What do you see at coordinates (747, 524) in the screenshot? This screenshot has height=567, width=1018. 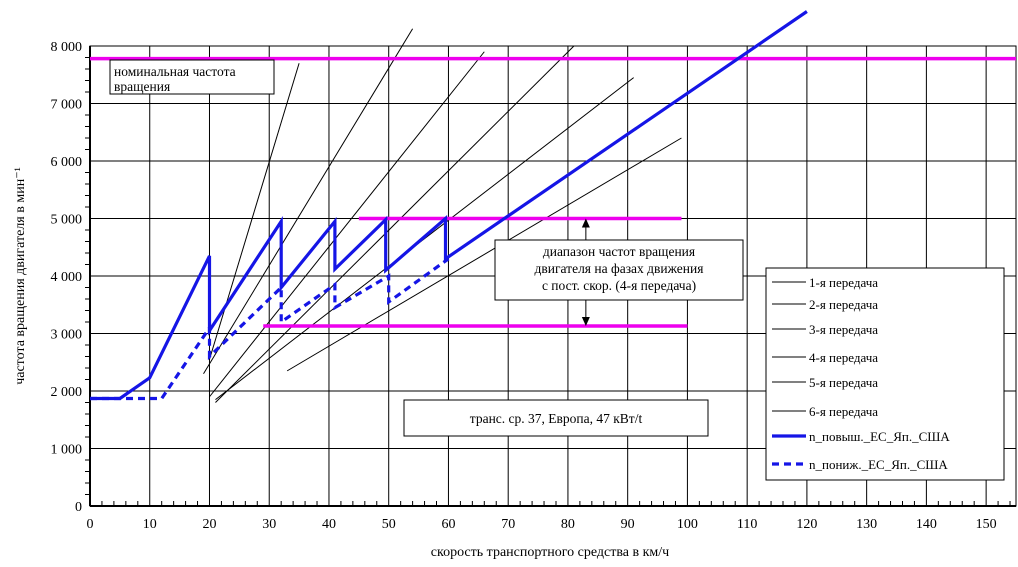 I see `x-tick-label: 110` at bounding box center [747, 524].